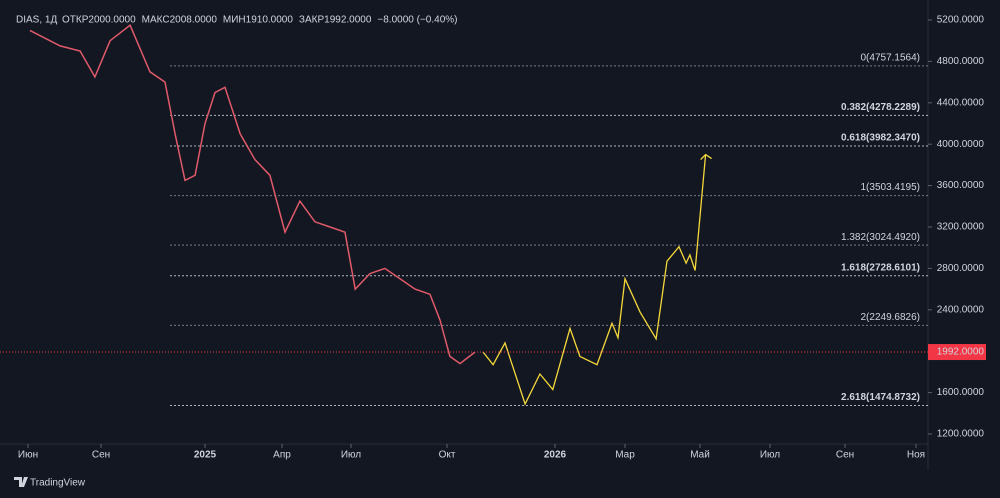 The width and height of the screenshot is (1000, 498). I want to click on price-line, so click(594, 280).